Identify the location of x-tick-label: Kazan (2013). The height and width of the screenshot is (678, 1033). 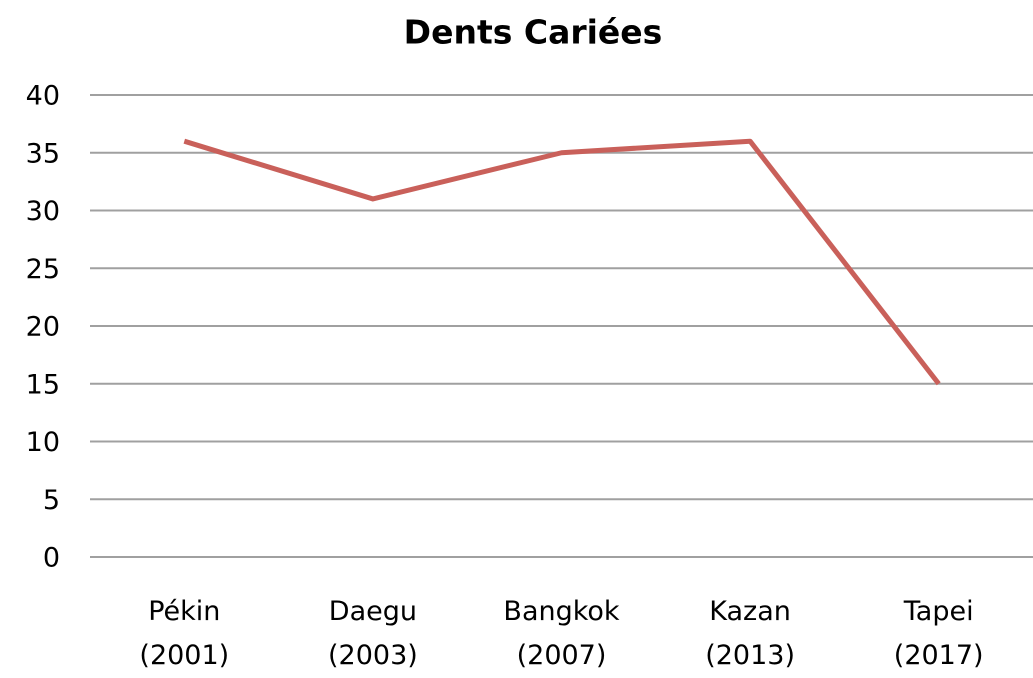
(750, 633).